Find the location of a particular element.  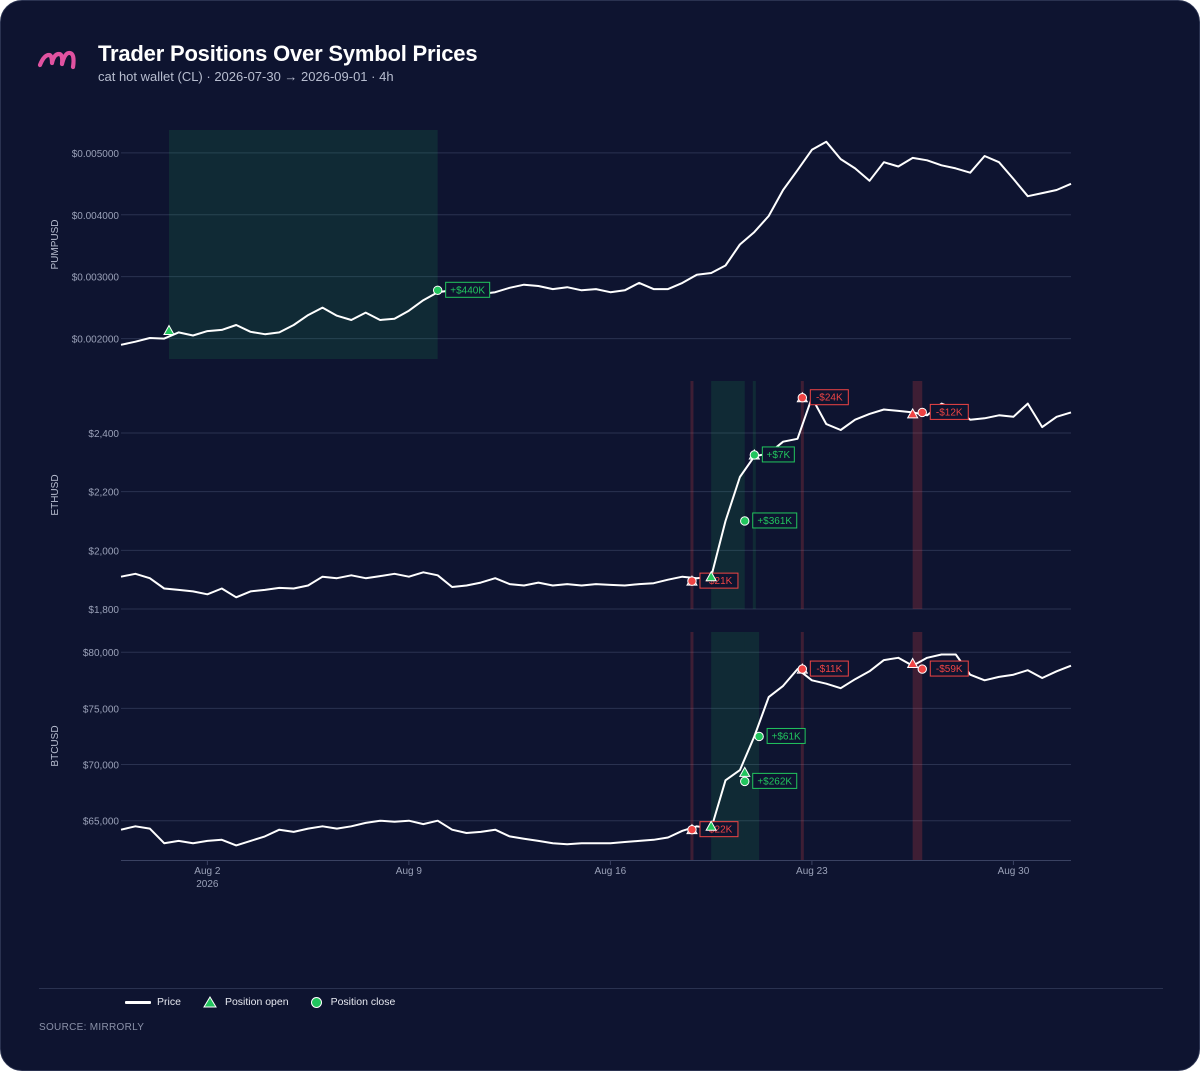

pnl-label: +$7K is located at coordinates (779, 455).